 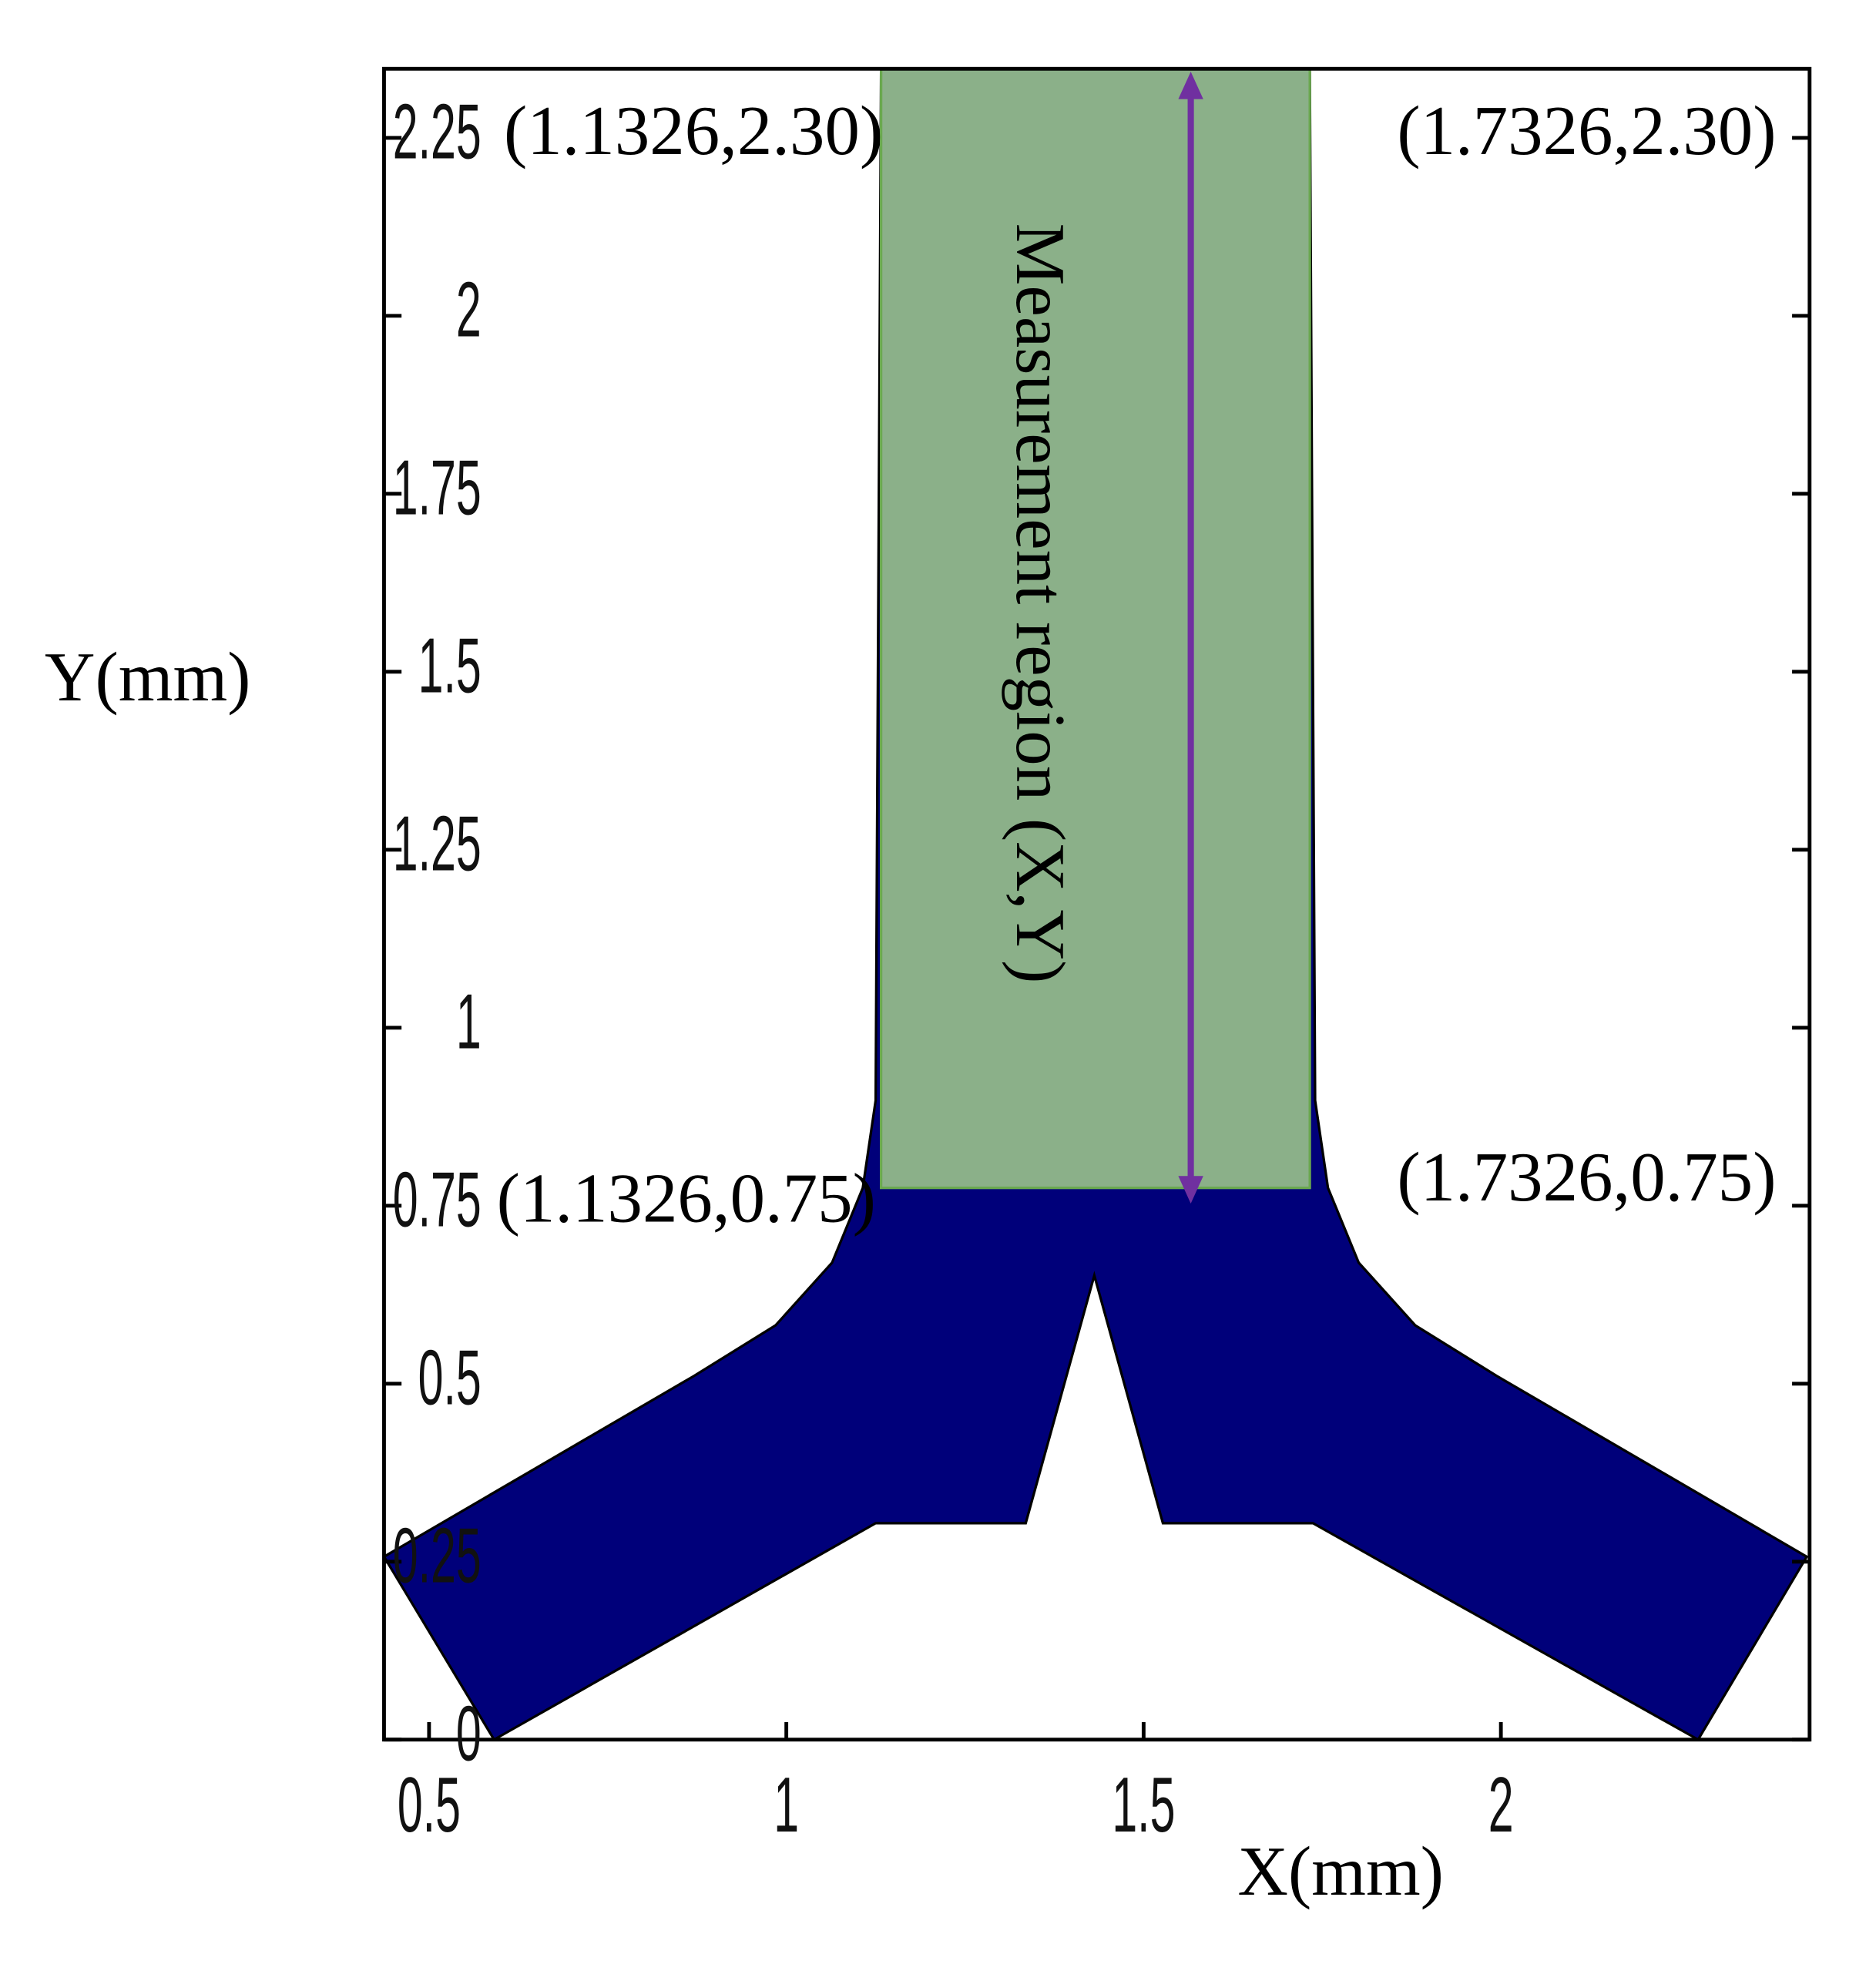 What do you see at coordinates (1095, 628) in the screenshot?
I see `measurement-region` at bounding box center [1095, 628].